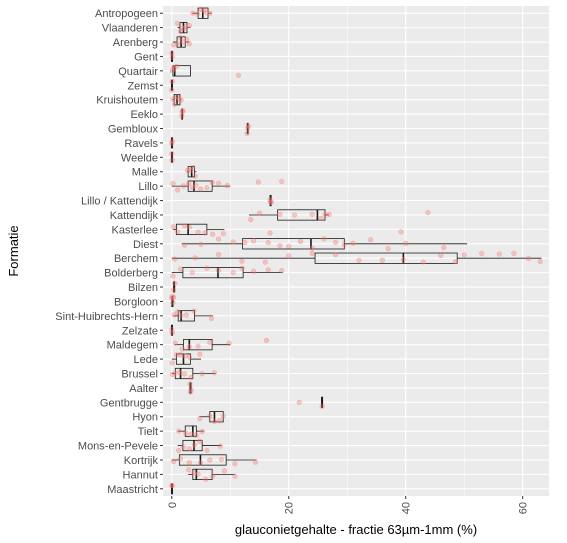  Describe the element at coordinates (143, 389) in the screenshot. I see `y-tick-label: Aalter` at that location.